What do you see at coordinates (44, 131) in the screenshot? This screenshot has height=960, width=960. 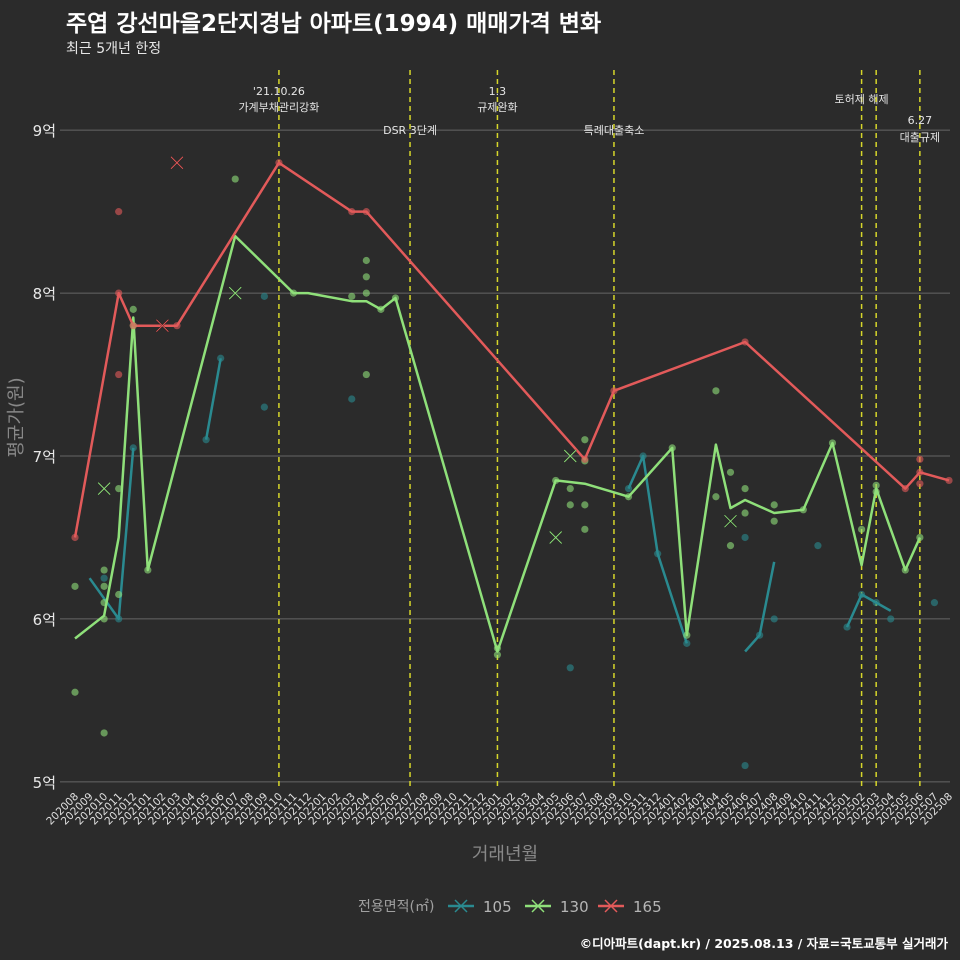 I see `y-tick-label: 9억` at bounding box center [44, 131].